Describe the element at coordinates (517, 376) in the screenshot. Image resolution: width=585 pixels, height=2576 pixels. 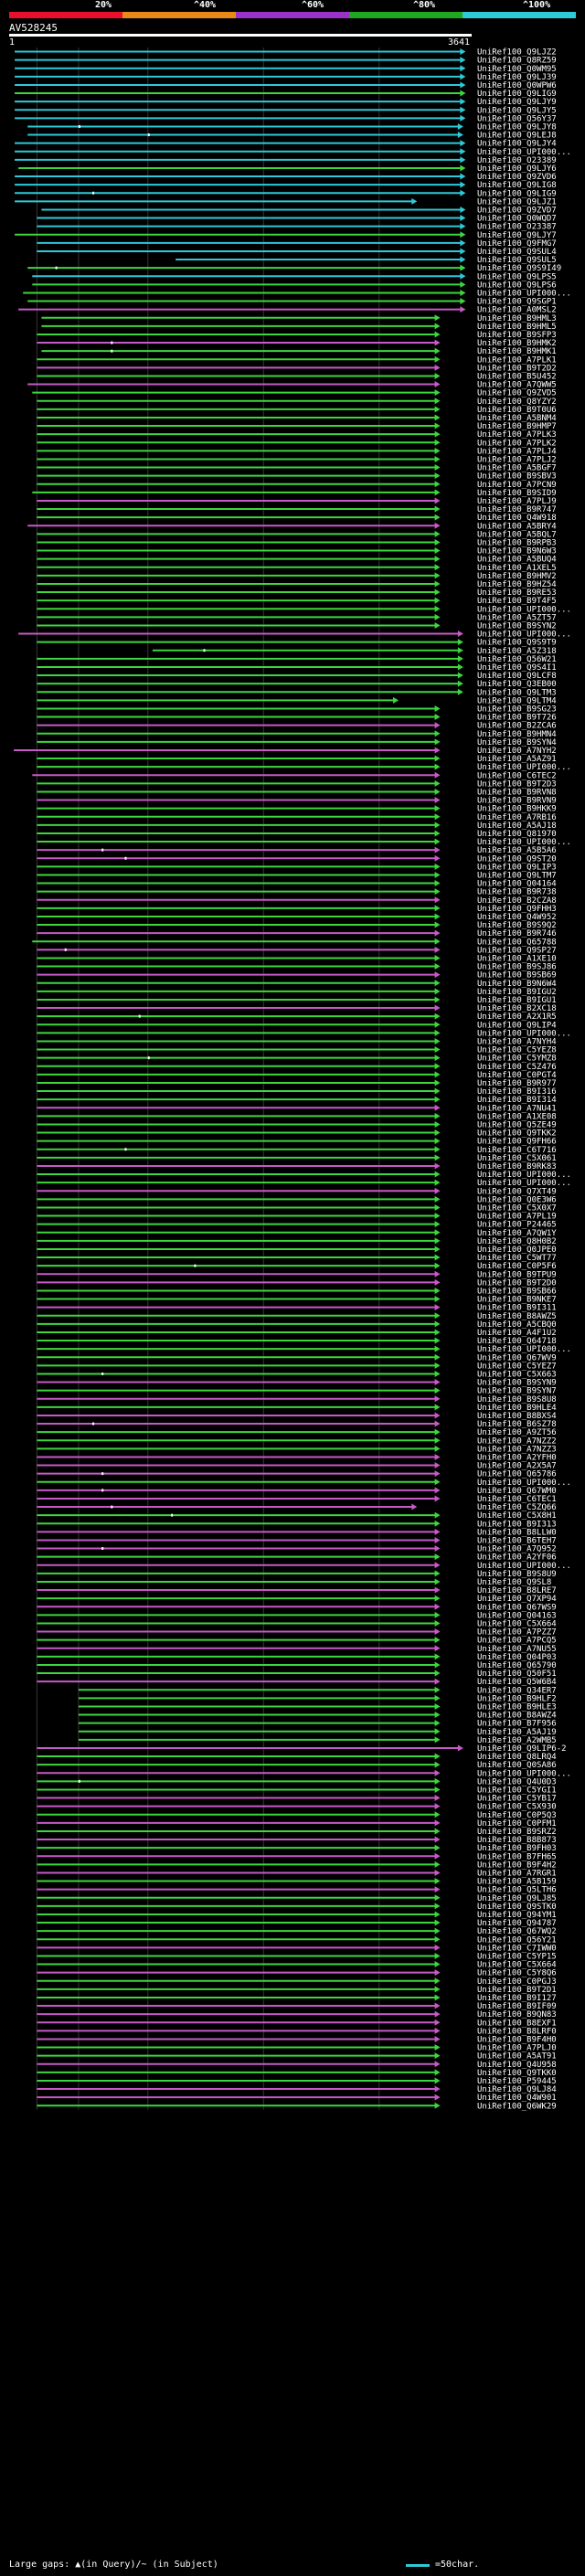
I see `hit-label: UniRef100_B5U452` at that location.